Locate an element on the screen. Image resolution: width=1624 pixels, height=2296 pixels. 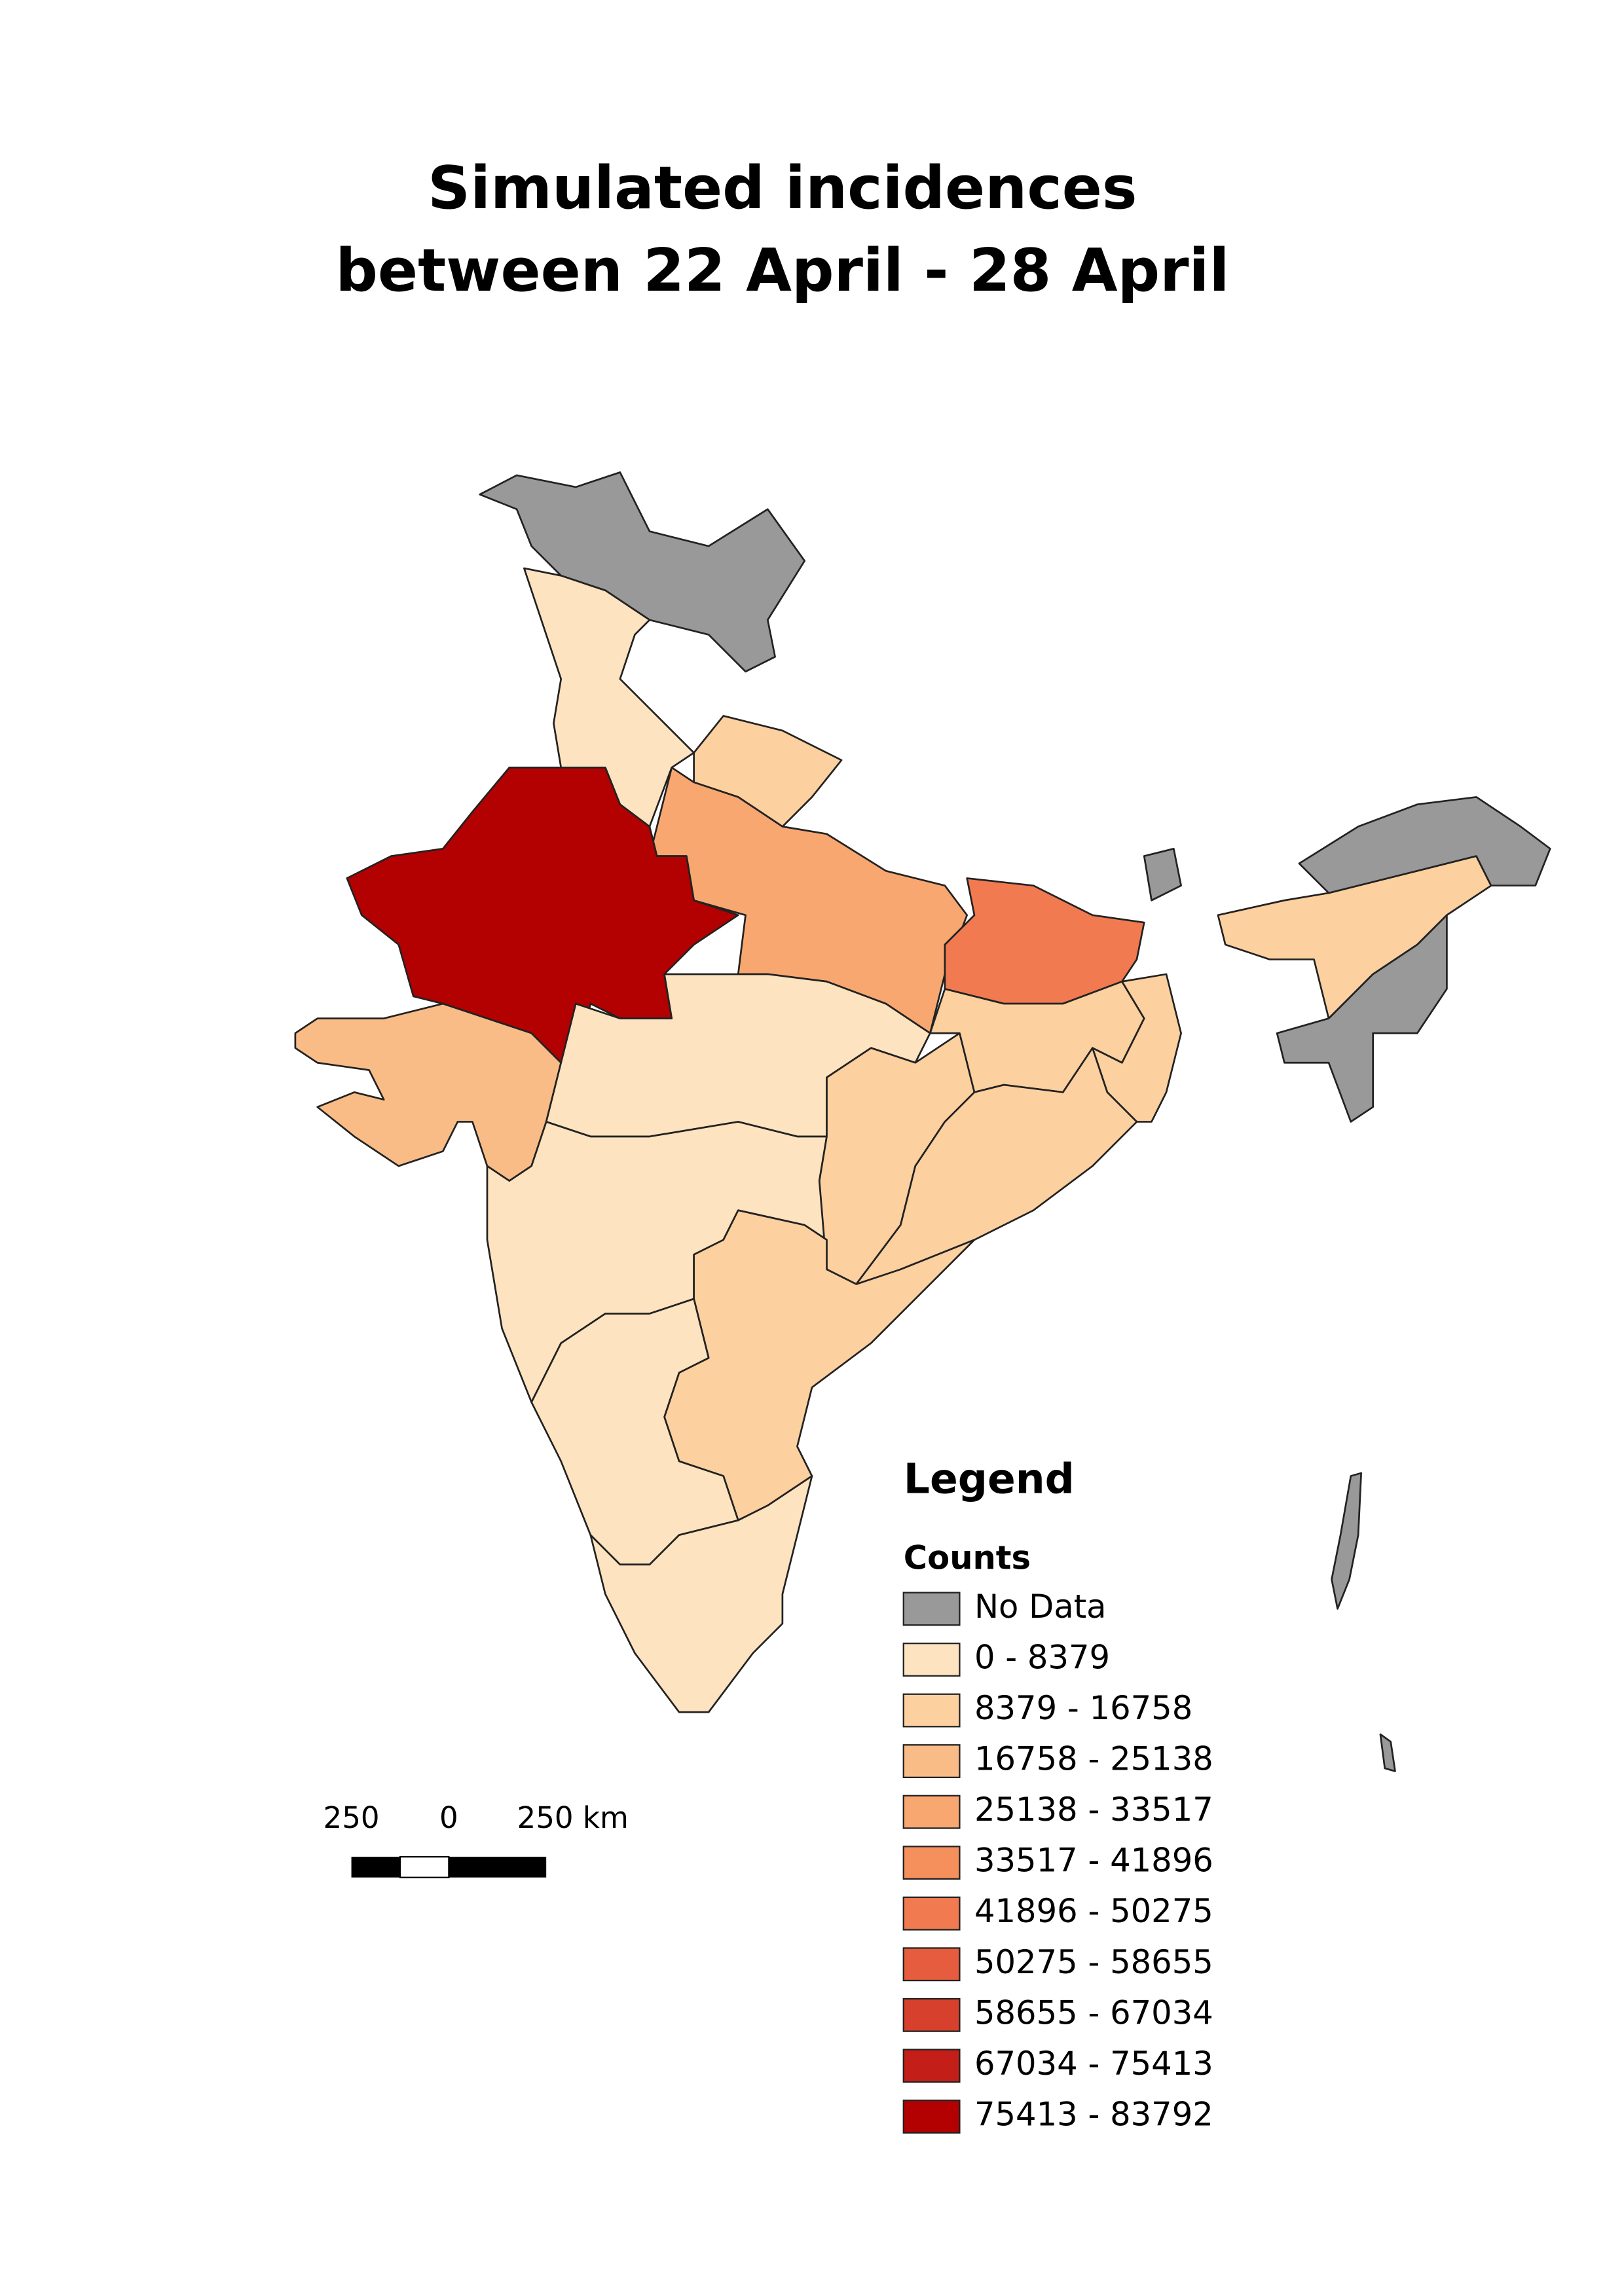
scale-label: 250 is located at coordinates (351, 1817).